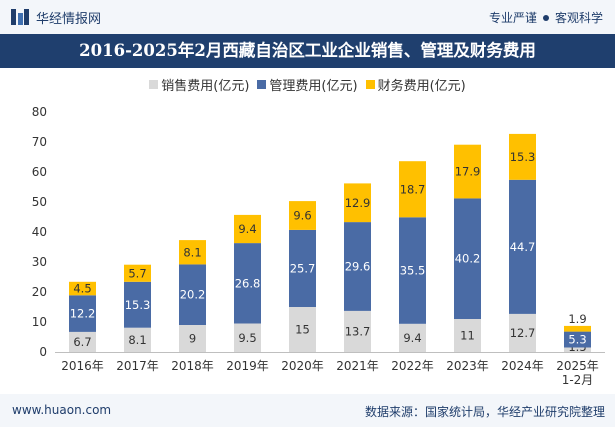 The width and height of the screenshot is (615, 427). What do you see at coordinates (313, 86) in the screenshot?
I see `legend-label-management: 管理费用(亿元)` at bounding box center [313, 86].